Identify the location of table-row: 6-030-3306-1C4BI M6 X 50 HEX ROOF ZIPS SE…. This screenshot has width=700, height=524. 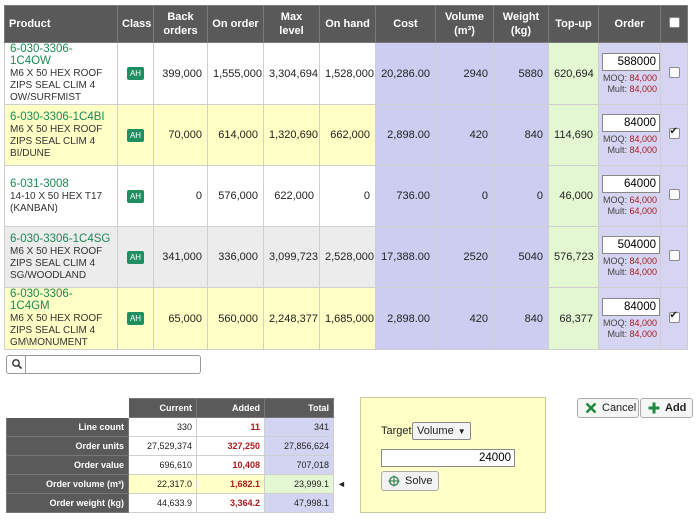
(346, 135).